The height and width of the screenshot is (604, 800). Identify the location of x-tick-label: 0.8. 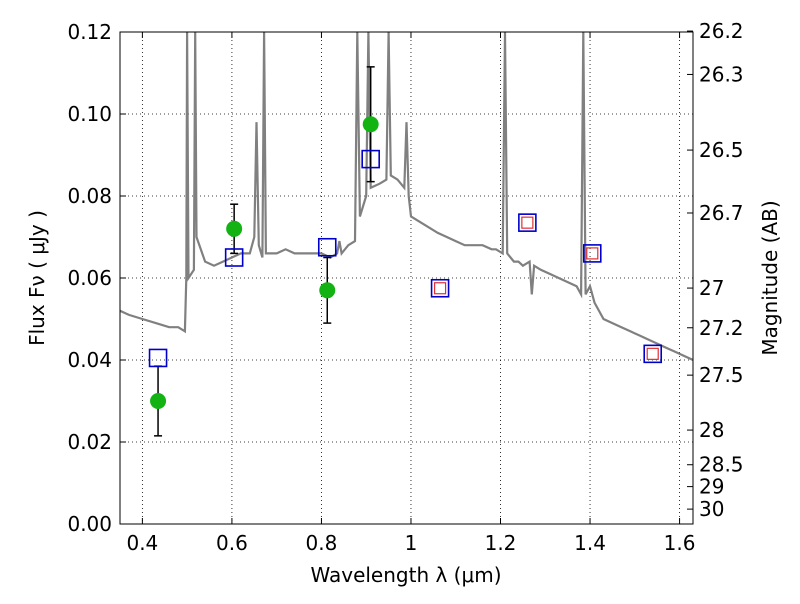
(322, 543).